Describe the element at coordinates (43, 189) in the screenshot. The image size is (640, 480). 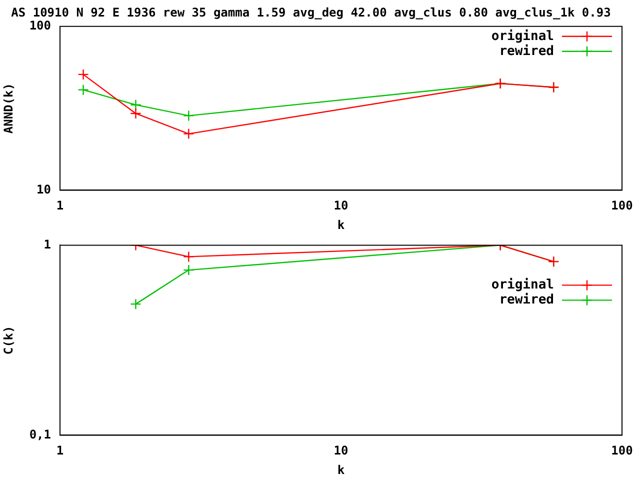
I see `y-tick-label: 10` at that location.